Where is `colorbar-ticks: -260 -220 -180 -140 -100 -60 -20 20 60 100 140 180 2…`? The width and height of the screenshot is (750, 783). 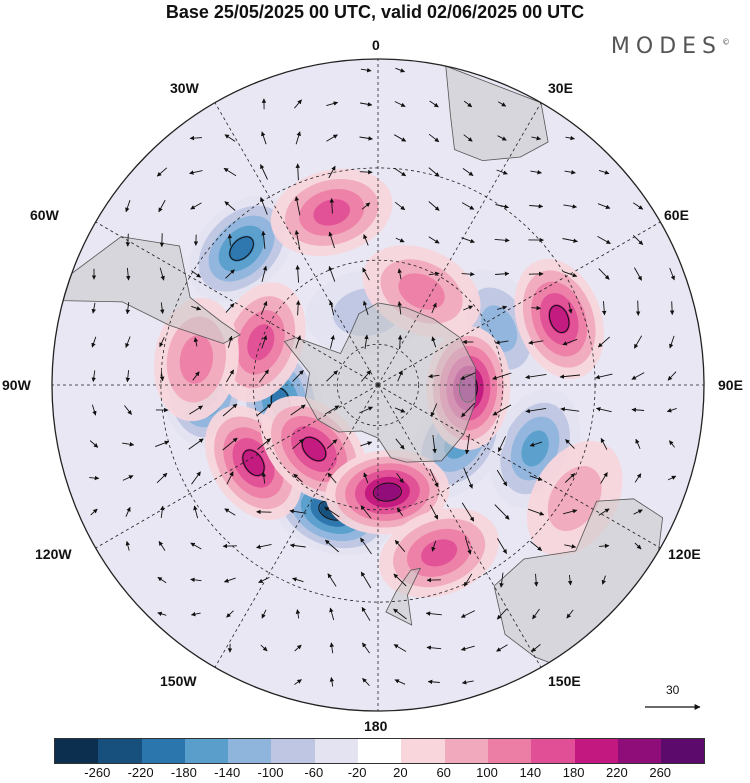
colorbar-ticks: -260 -220 -180 -140 -100 -60 -20 20 60 100 140 180 2… is located at coordinates (375, 774).